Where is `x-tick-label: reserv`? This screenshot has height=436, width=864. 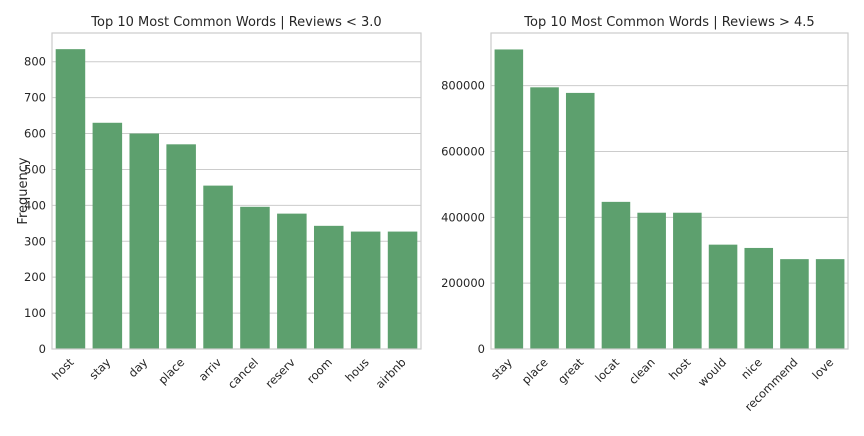
x-tick-label: reserv is located at coordinates (281, 373).